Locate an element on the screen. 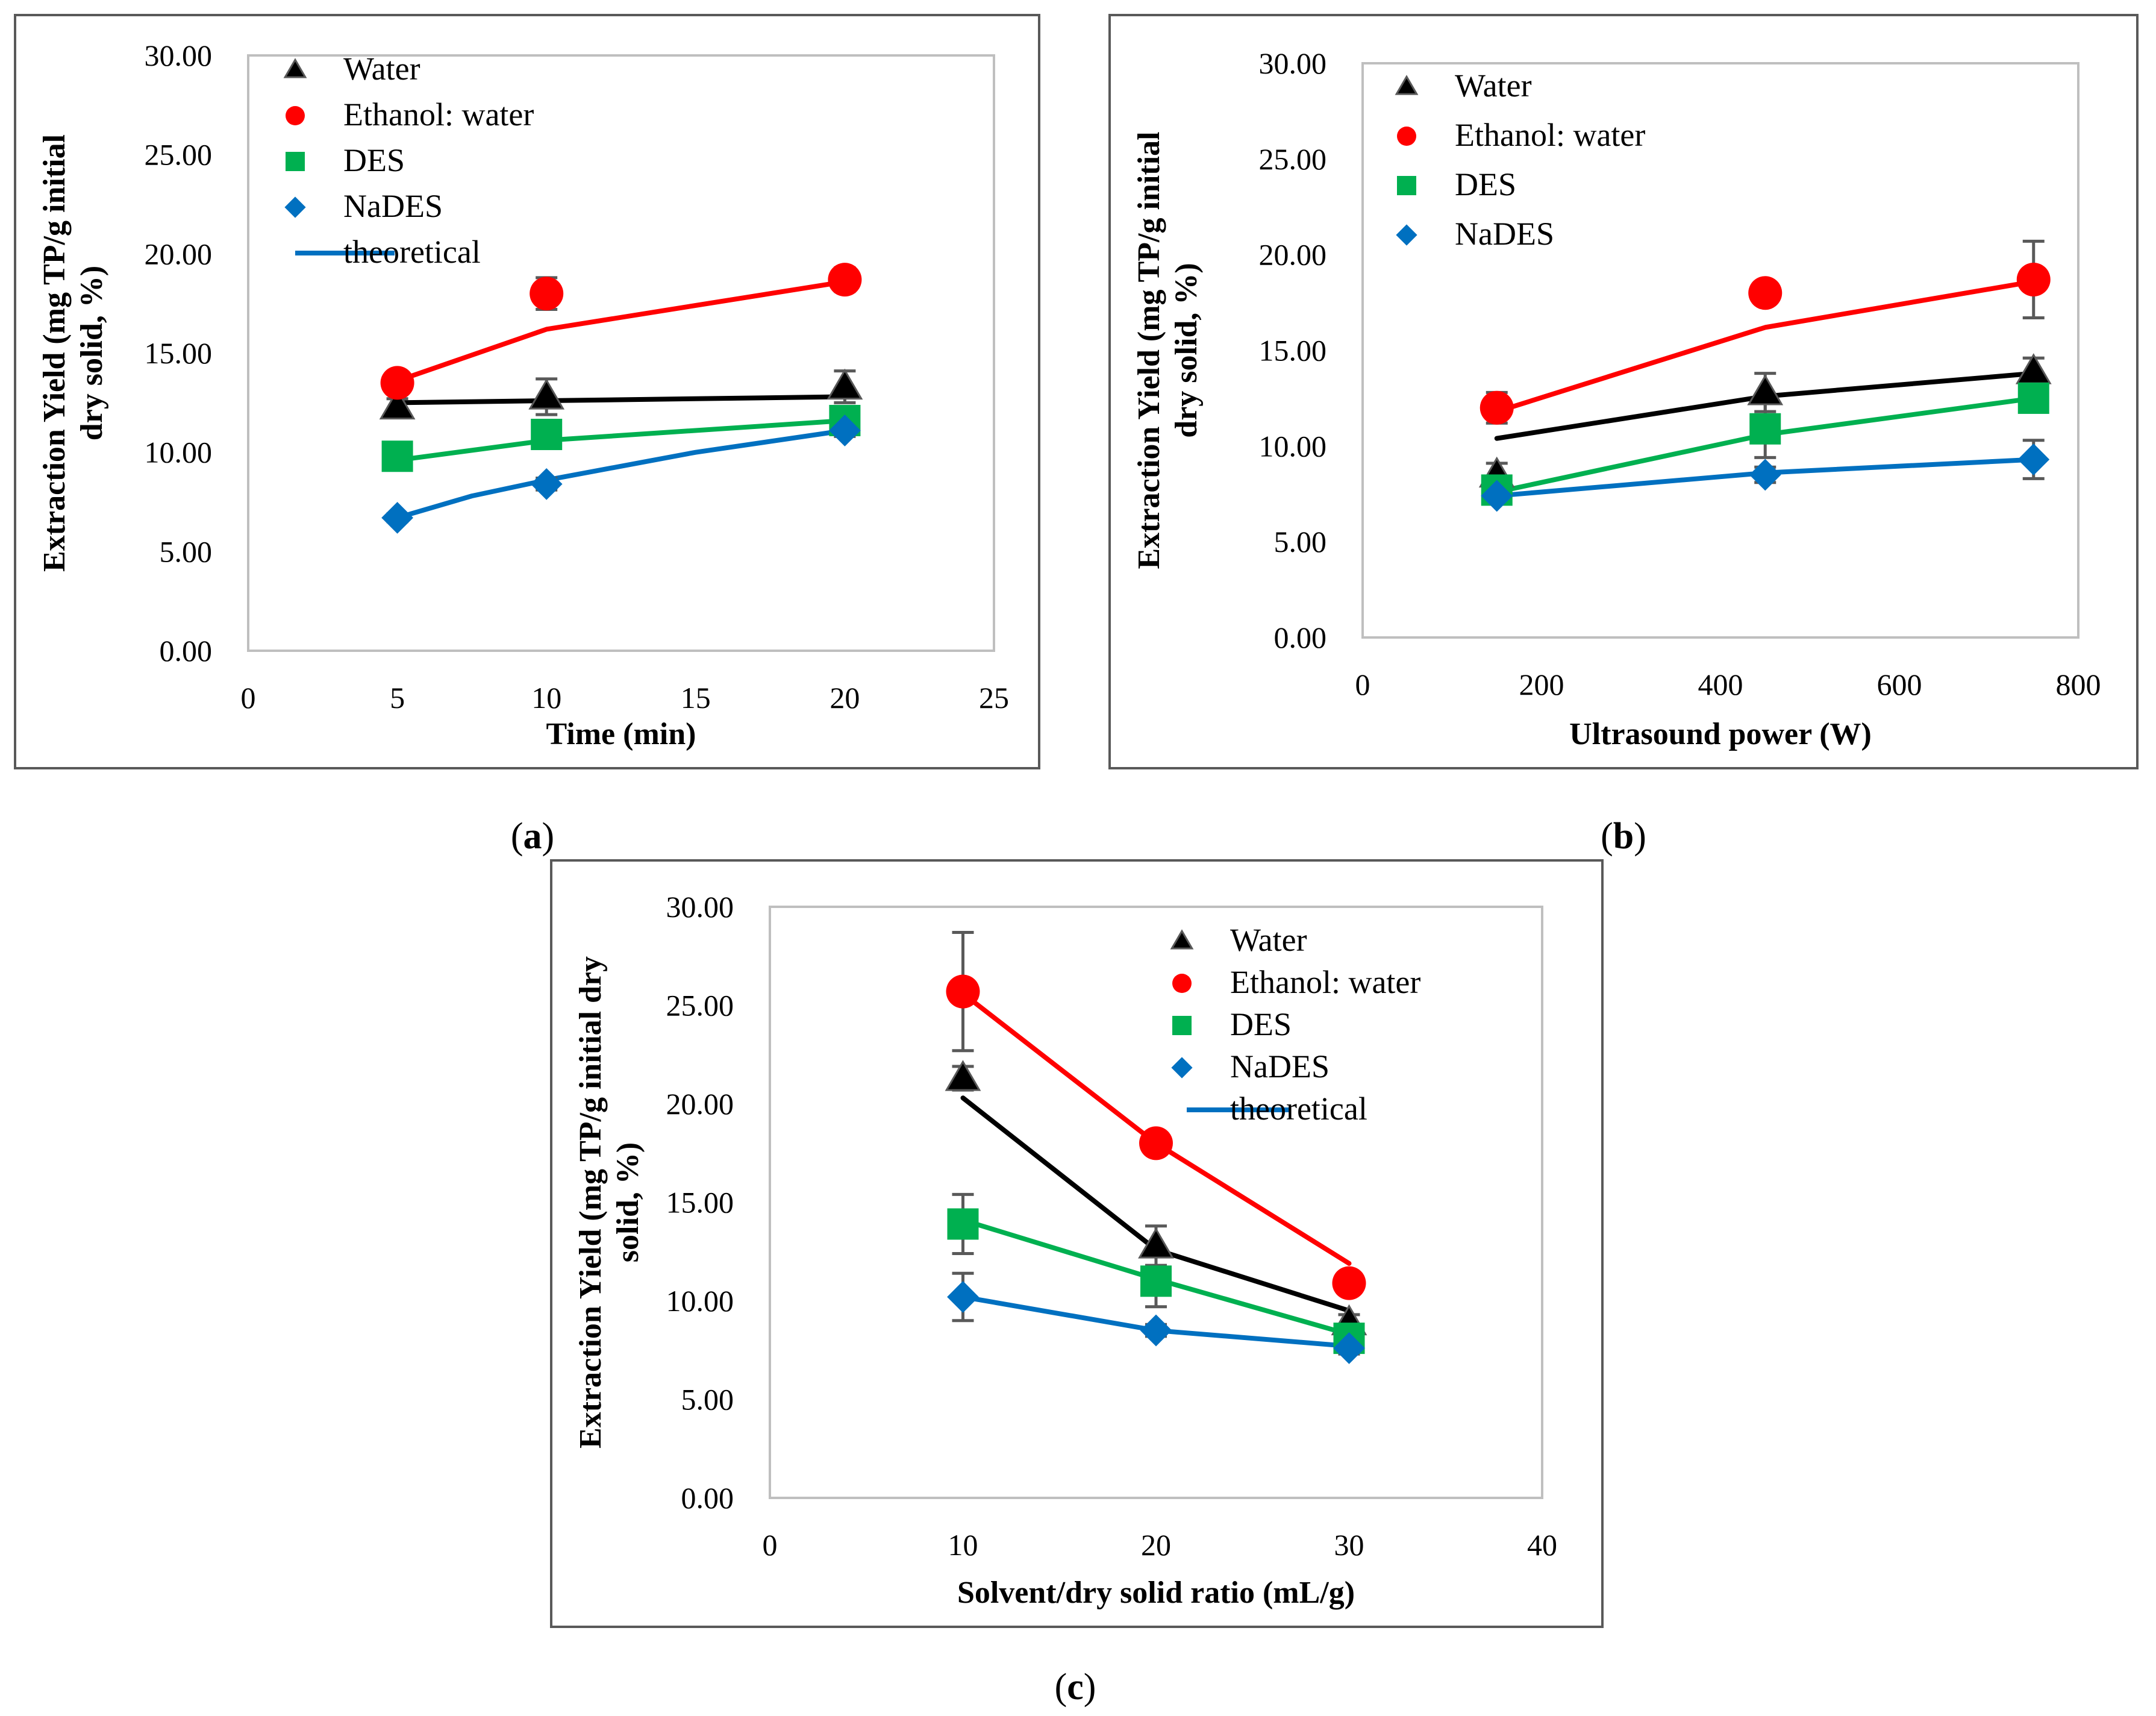 The image size is (2156, 1716). x-tick-label: 40 is located at coordinates (1542, 1545).